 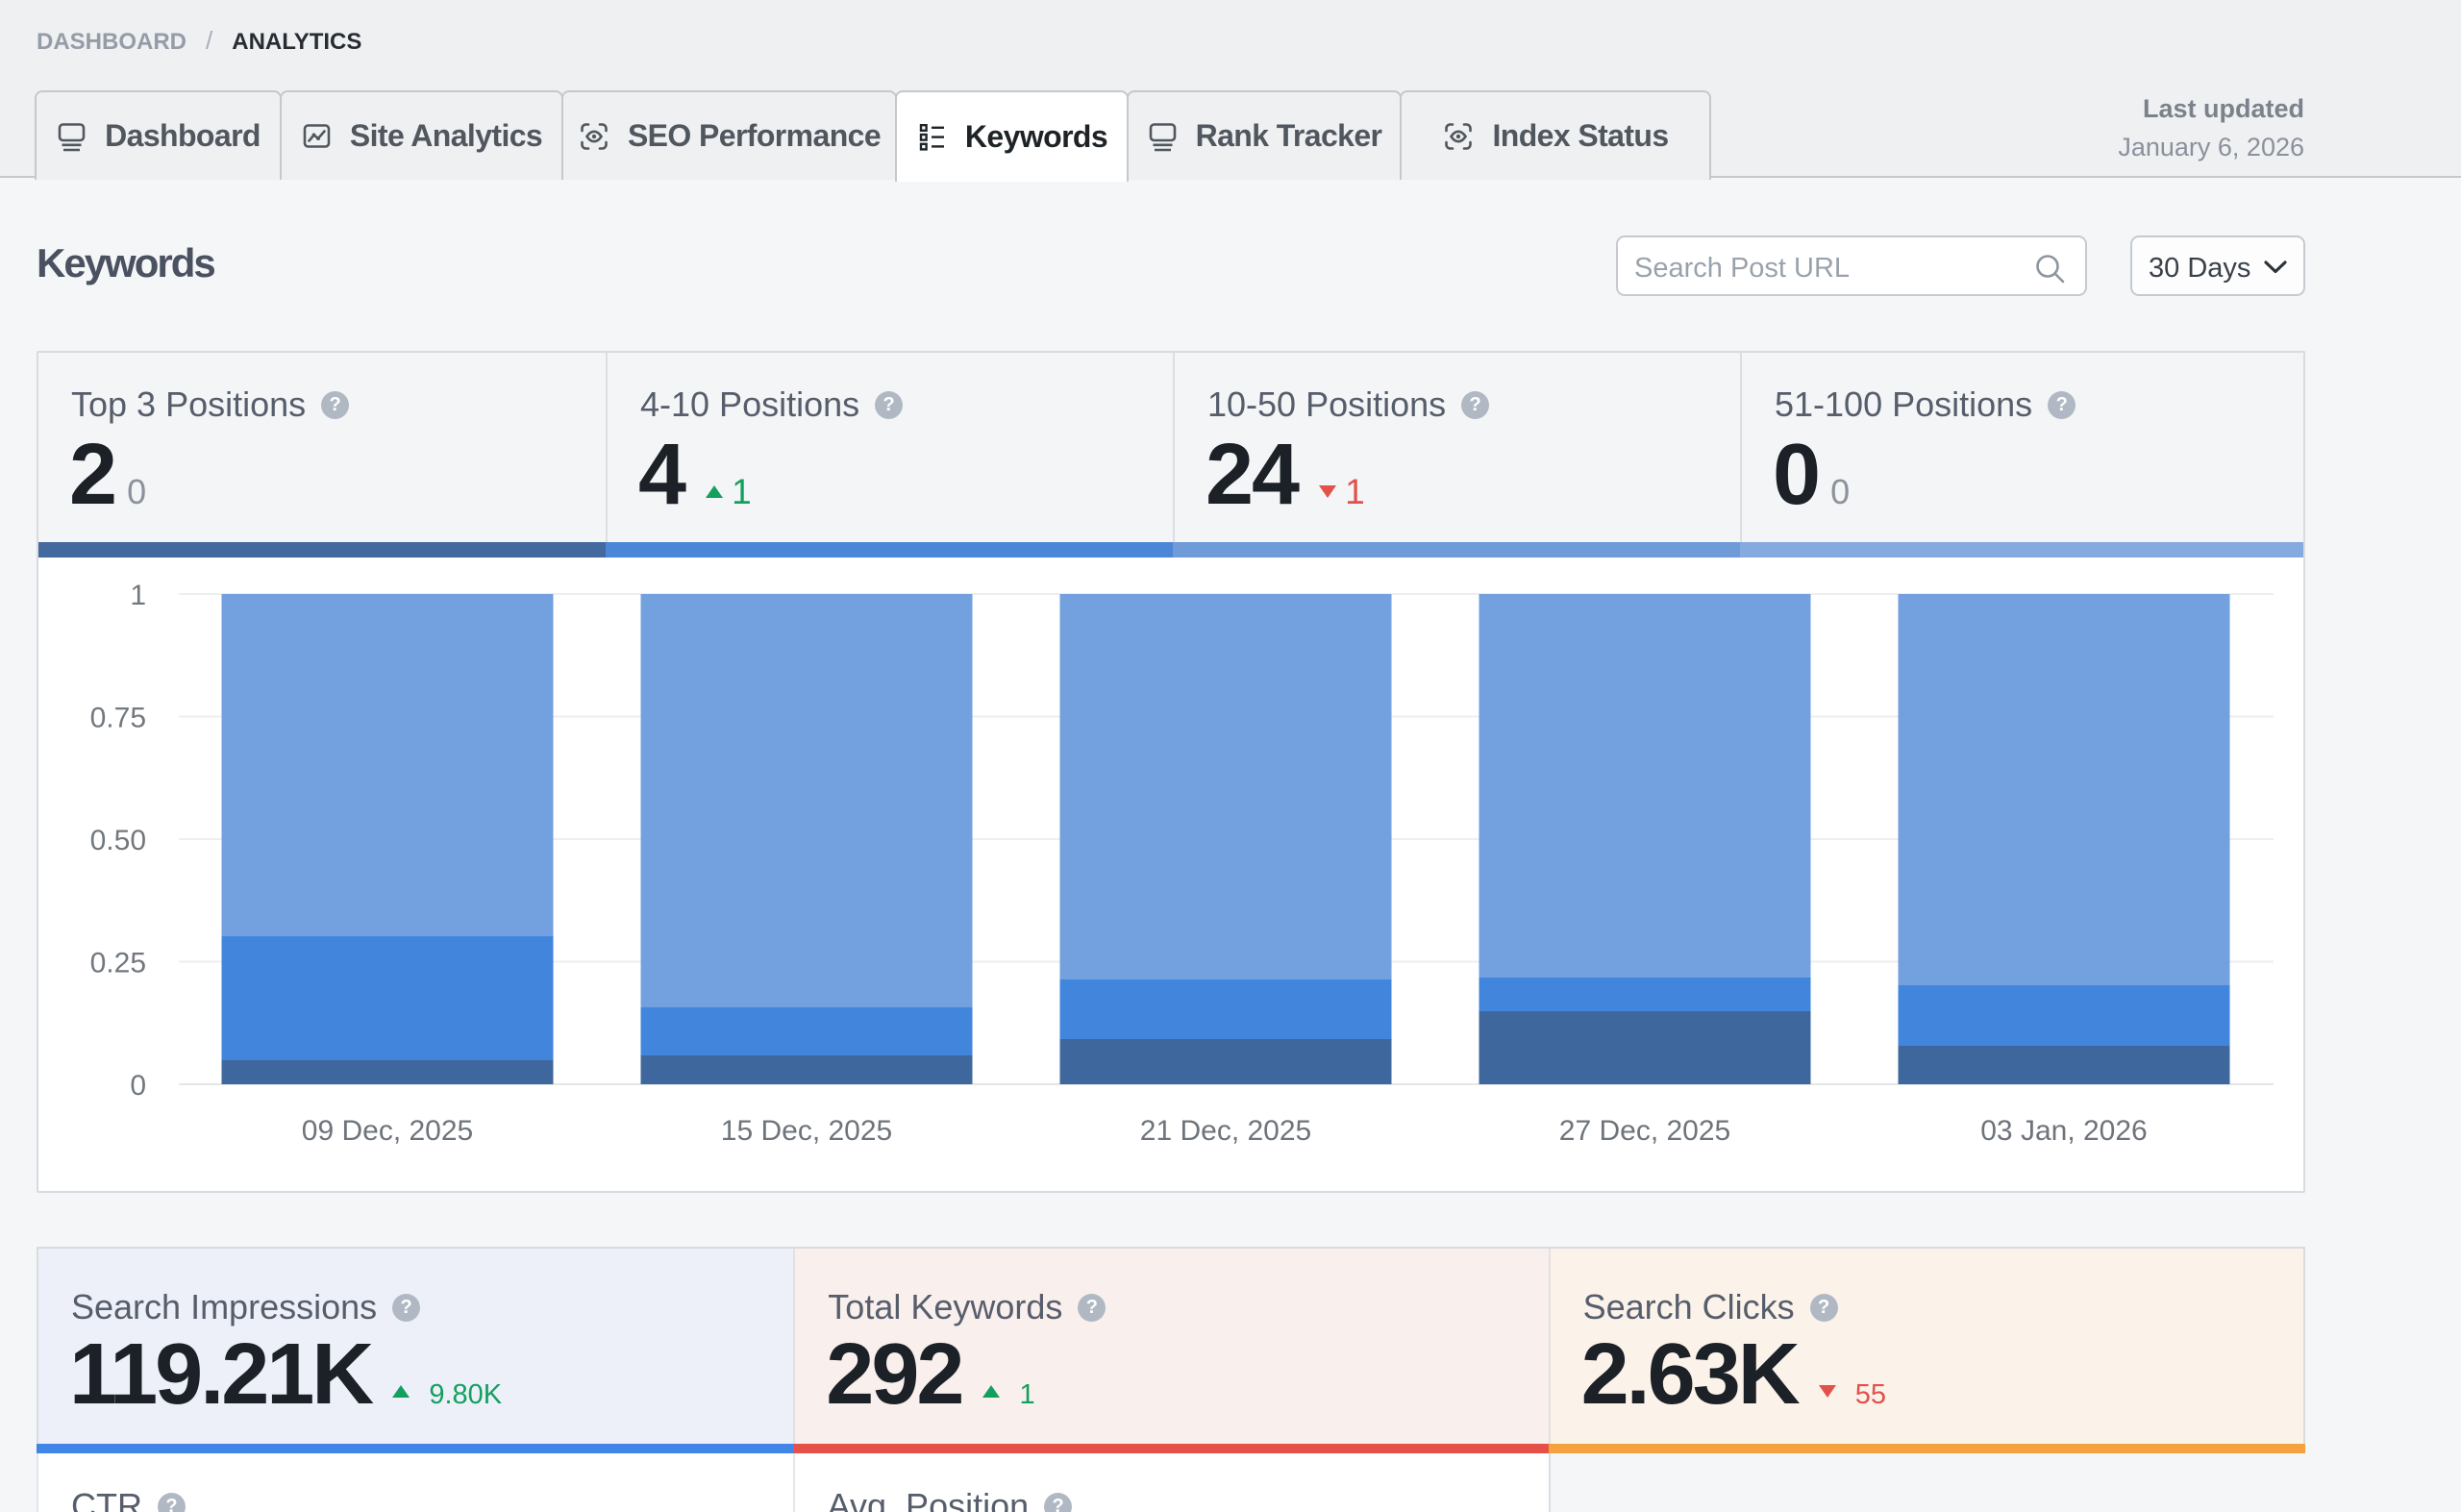 I want to click on svg-text: 03 Jan, 2026, so click(x=2063, y=1131).